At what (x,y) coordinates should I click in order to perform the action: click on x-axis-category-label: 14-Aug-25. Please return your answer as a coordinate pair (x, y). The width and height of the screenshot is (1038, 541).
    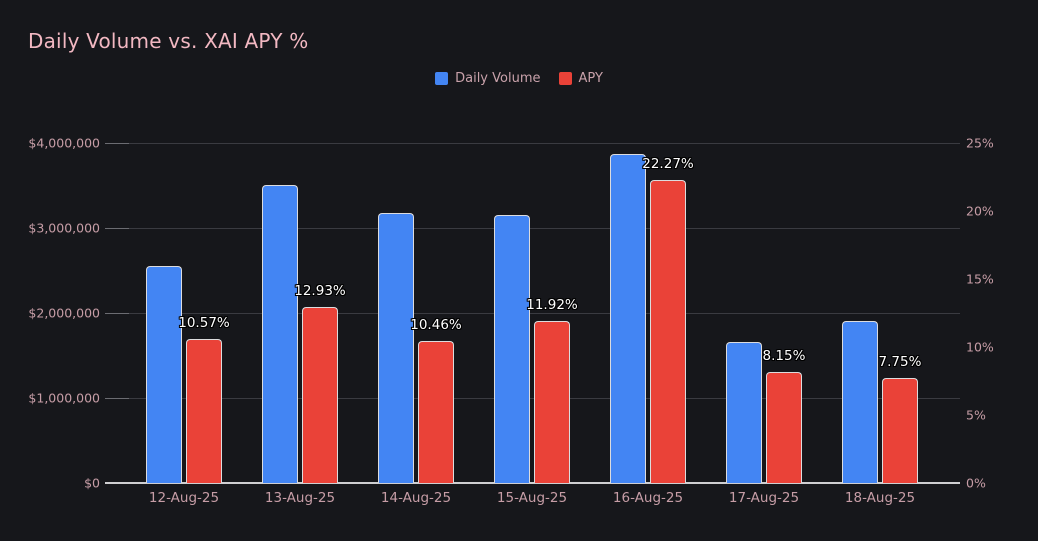
    Looking at the image, I should click on (416, 498).